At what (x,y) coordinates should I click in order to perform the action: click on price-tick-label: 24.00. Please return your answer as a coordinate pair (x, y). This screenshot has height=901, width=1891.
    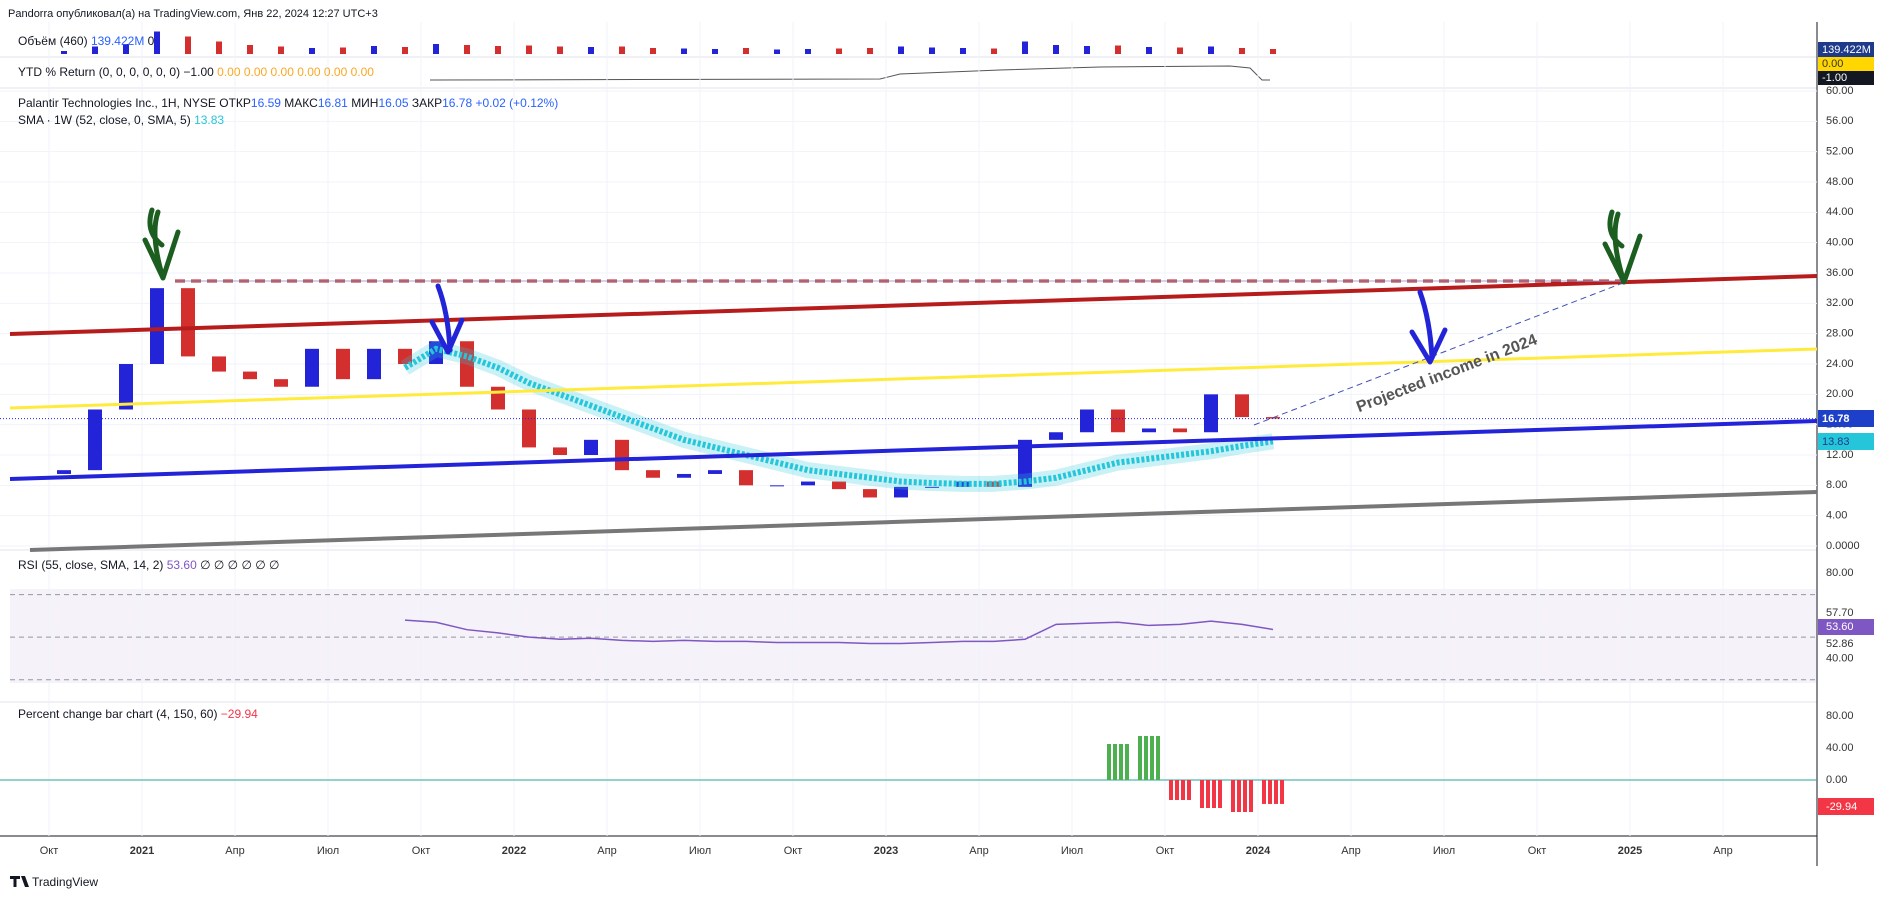
    Looking at the image, I should click on (1840, 364).